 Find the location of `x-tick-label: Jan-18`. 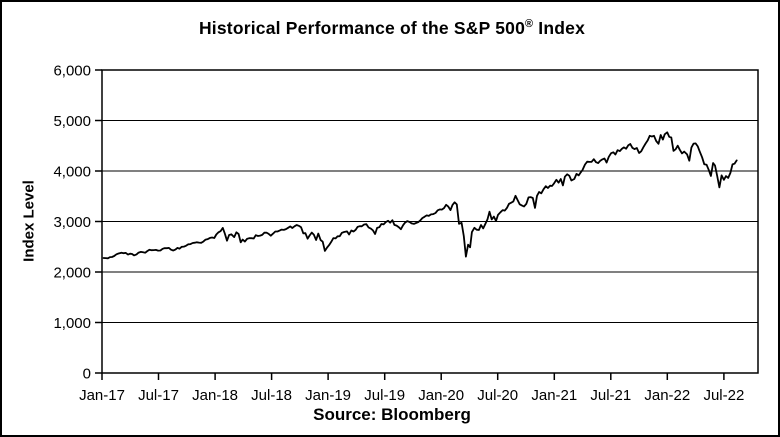

x-tick-label: Jan-18 is located at coordinates (215, 395).